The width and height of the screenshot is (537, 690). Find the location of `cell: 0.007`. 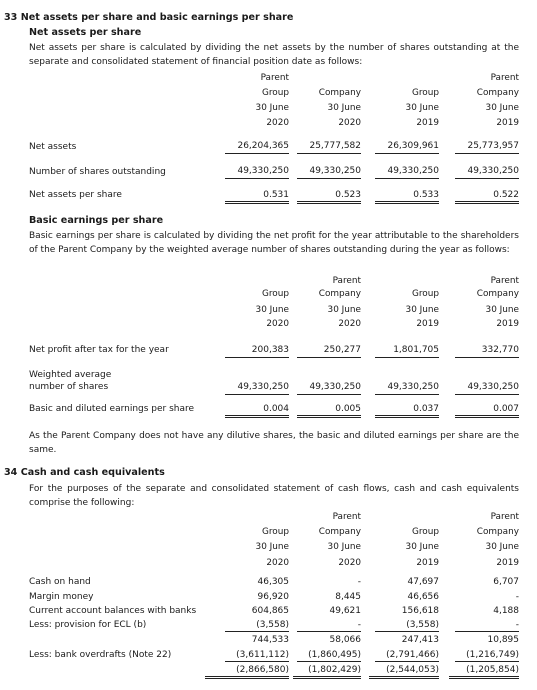

cell: 0.007 is located at coordinates (487, 411).